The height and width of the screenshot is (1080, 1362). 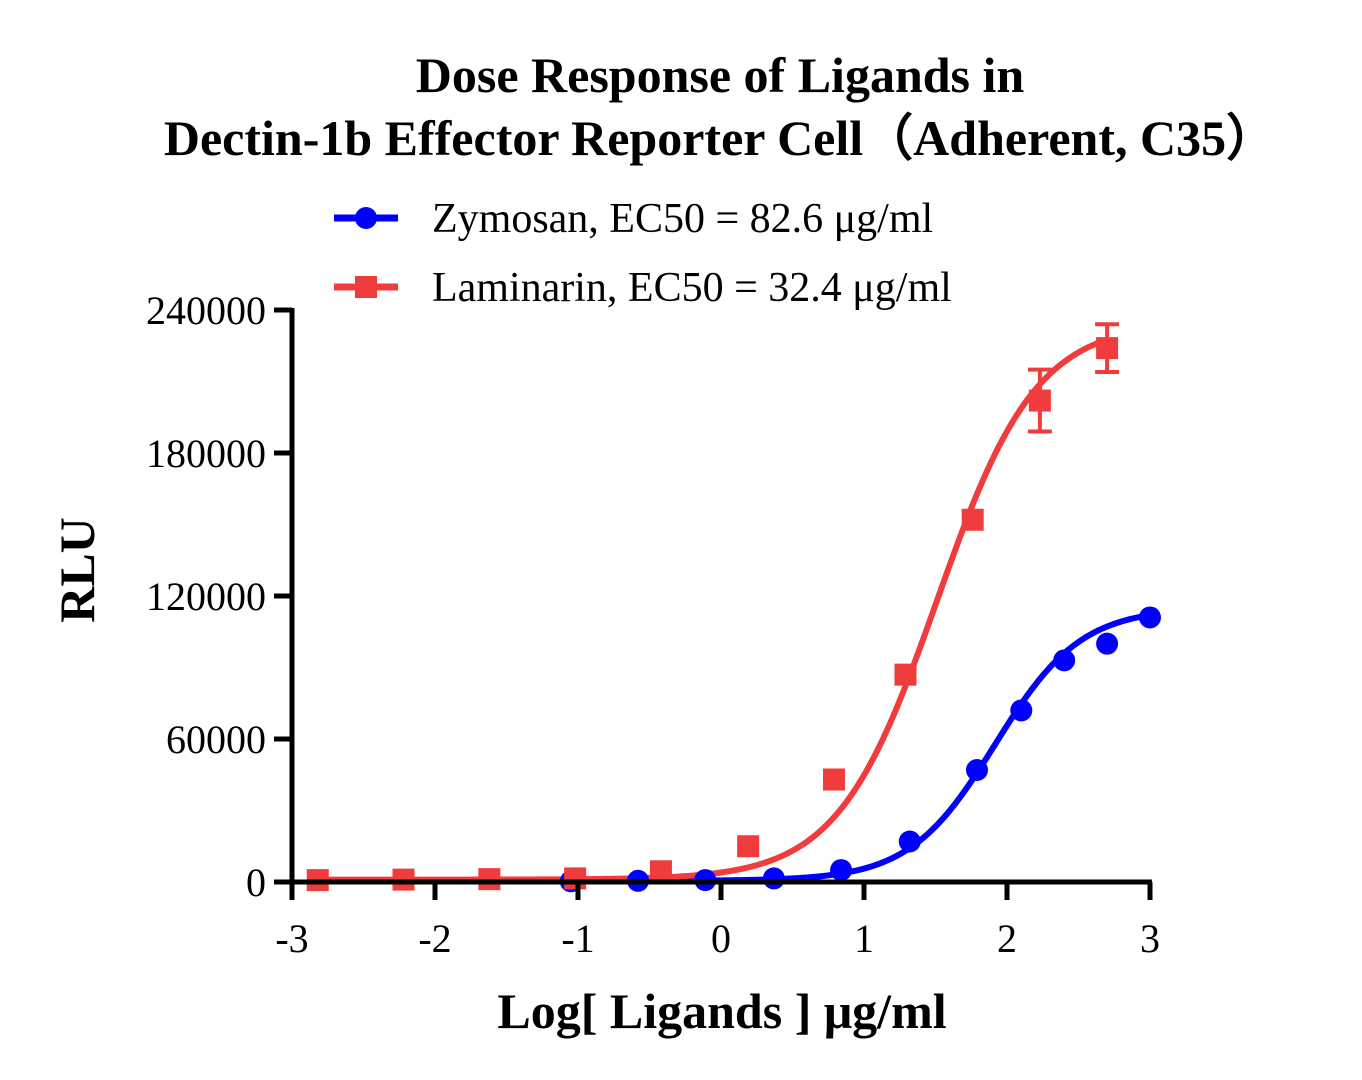 What do you see at coordinates (577, 938) in the screenshot?
I see `x-tick-label: -1` at bounding box center [577, 938].